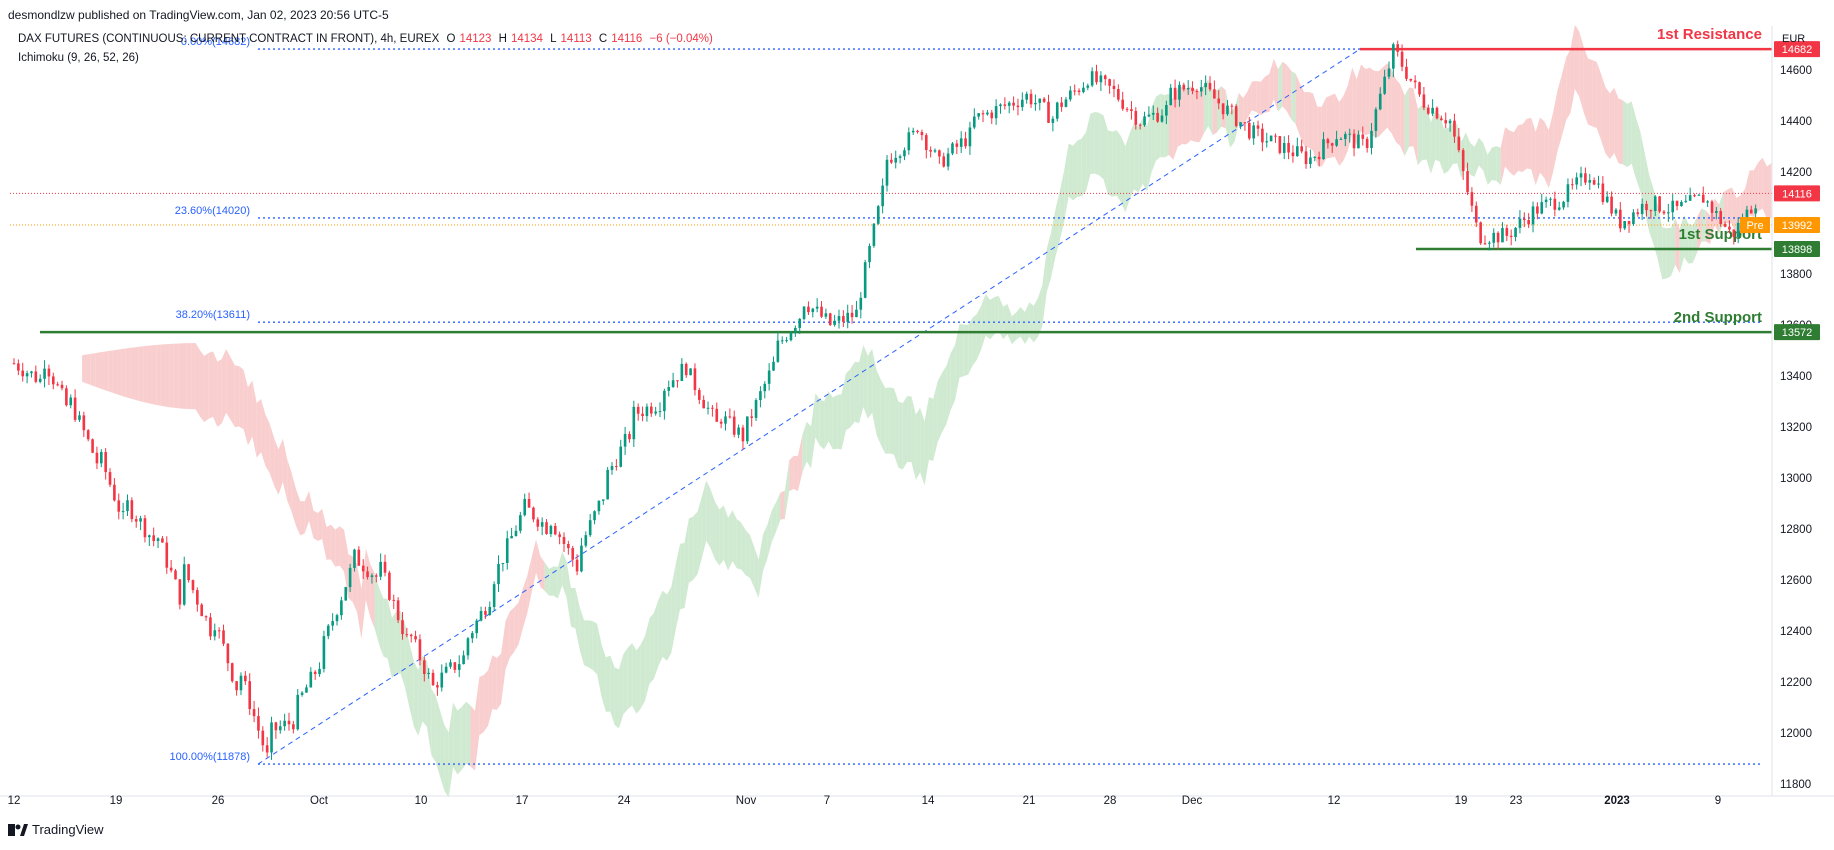 Image resolution: width=1834 pixels, height=850 pixels. I want to click on time-tick-label: 24, so click(624, 801).